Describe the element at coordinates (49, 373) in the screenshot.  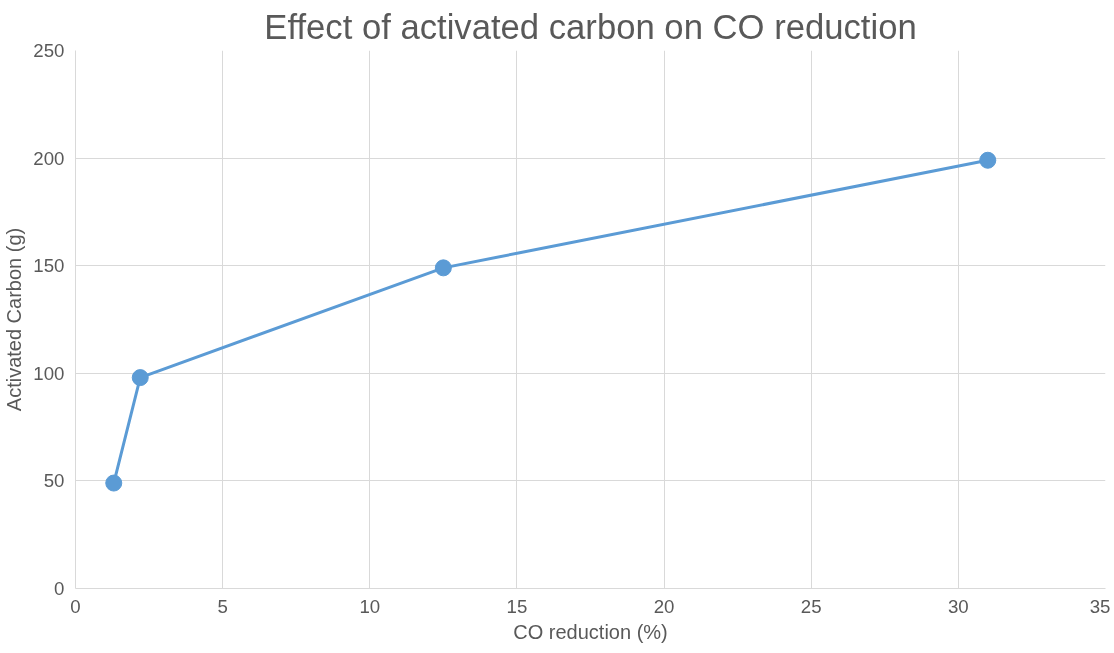
I see `y-tick-label: 100` at that location.